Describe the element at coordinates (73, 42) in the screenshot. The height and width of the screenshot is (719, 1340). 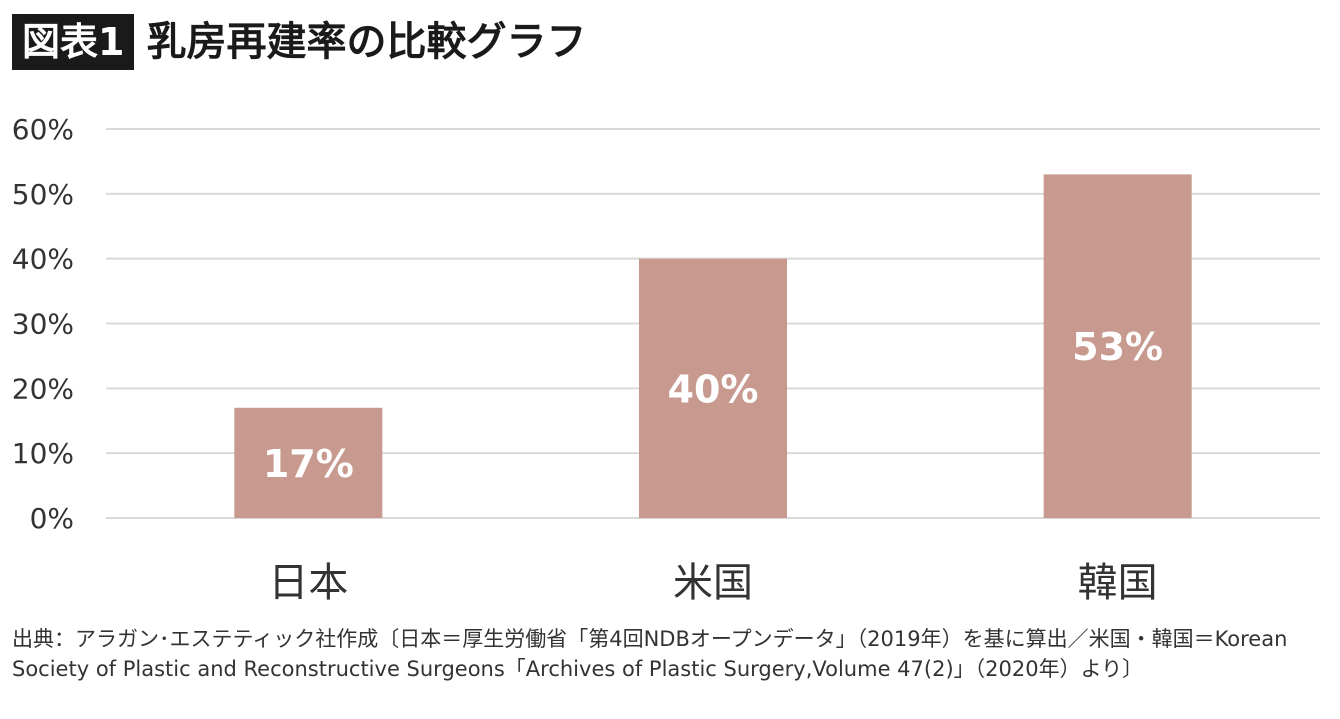
I see `figure-label: 図表1` at that location.